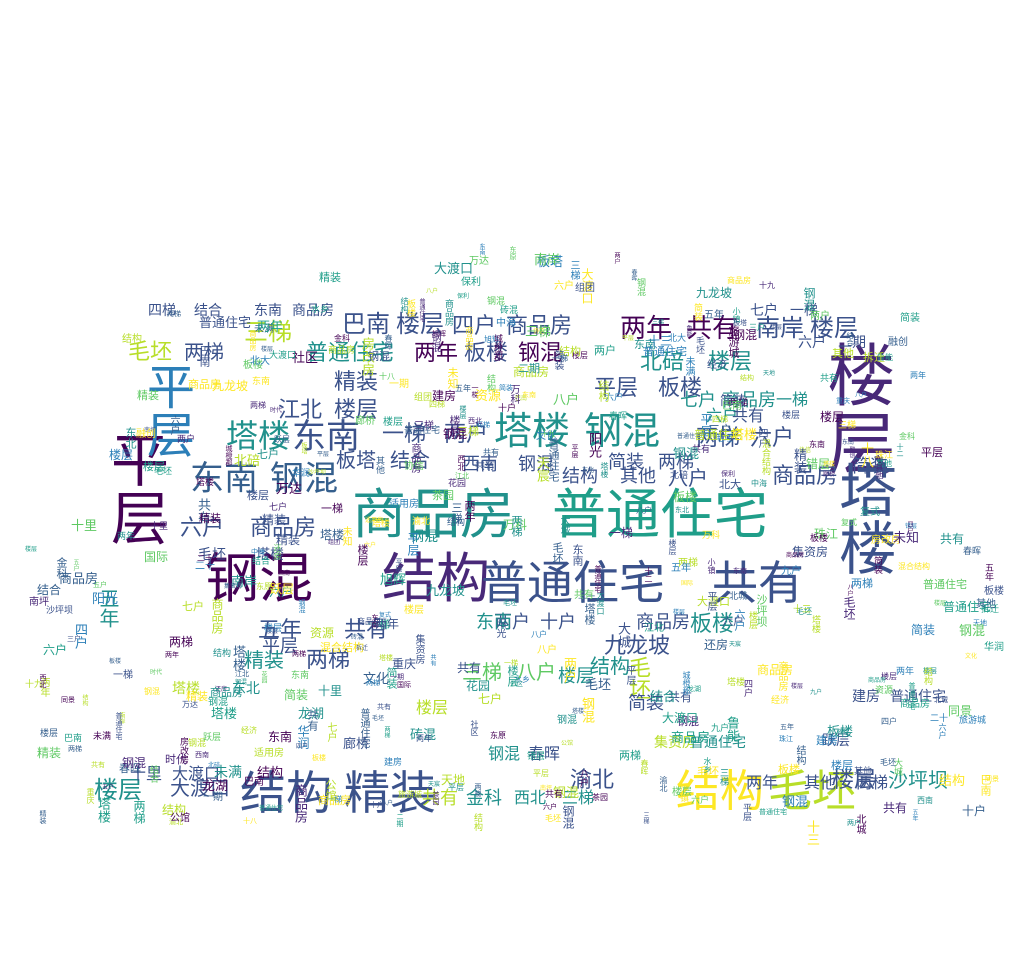 The width and height of the screenshot is (1024, 960). Describe the element at coordinates (387, 376) in the screenshot. I see `cloud-word-small: 十八` at that location.